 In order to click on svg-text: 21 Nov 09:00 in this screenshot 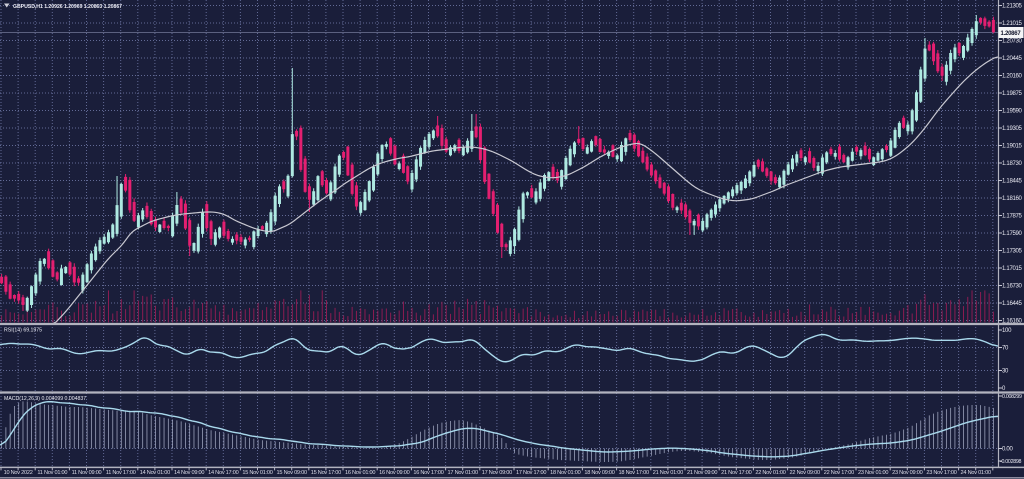, I will do `click(702, 473)`.